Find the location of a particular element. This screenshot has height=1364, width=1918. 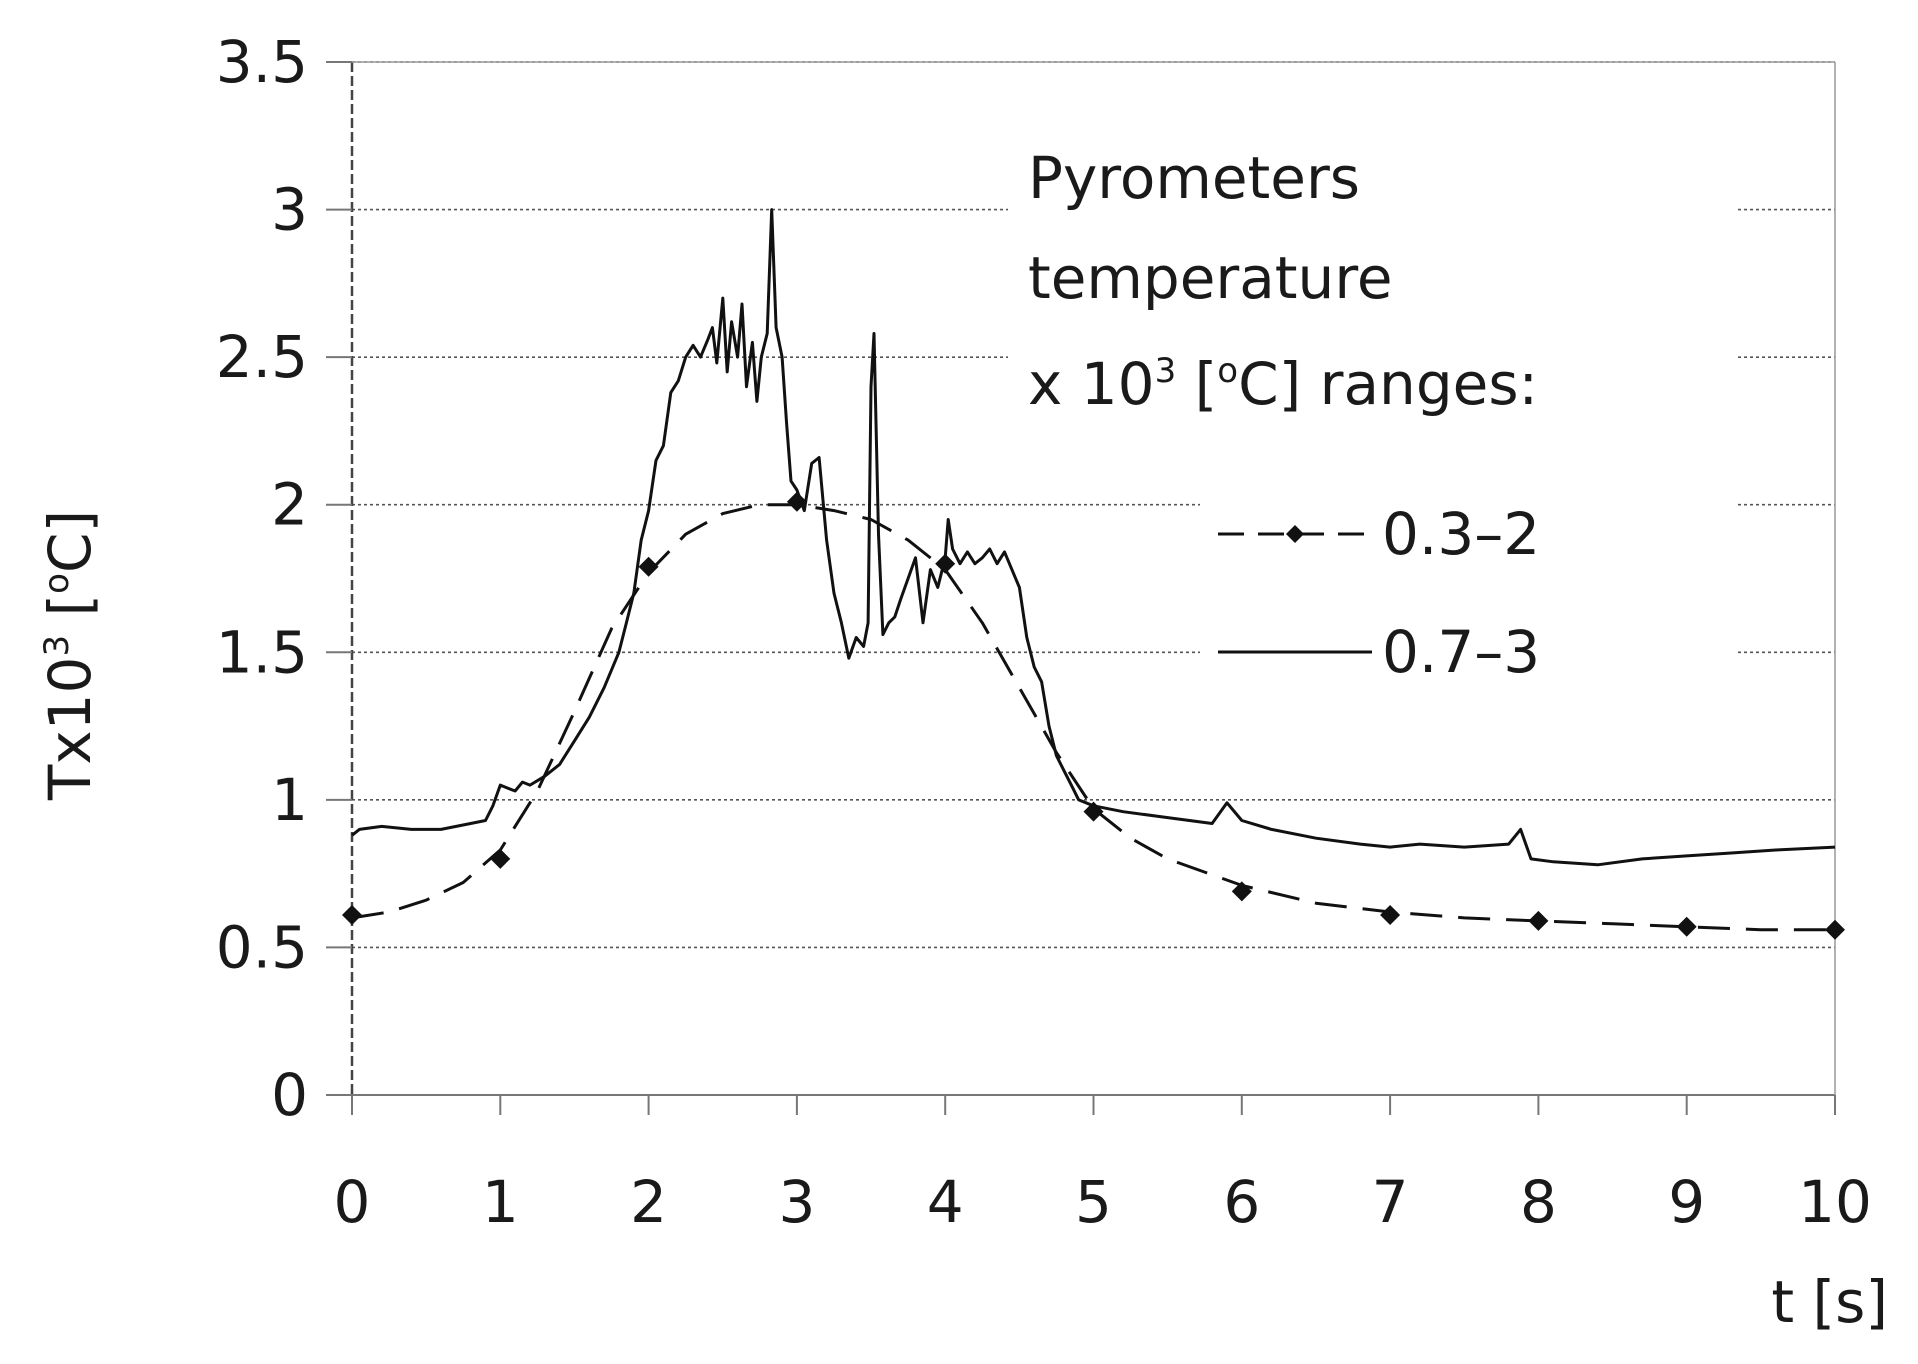

legend-title-line2: temperature is located at coordinates (1210, 278).